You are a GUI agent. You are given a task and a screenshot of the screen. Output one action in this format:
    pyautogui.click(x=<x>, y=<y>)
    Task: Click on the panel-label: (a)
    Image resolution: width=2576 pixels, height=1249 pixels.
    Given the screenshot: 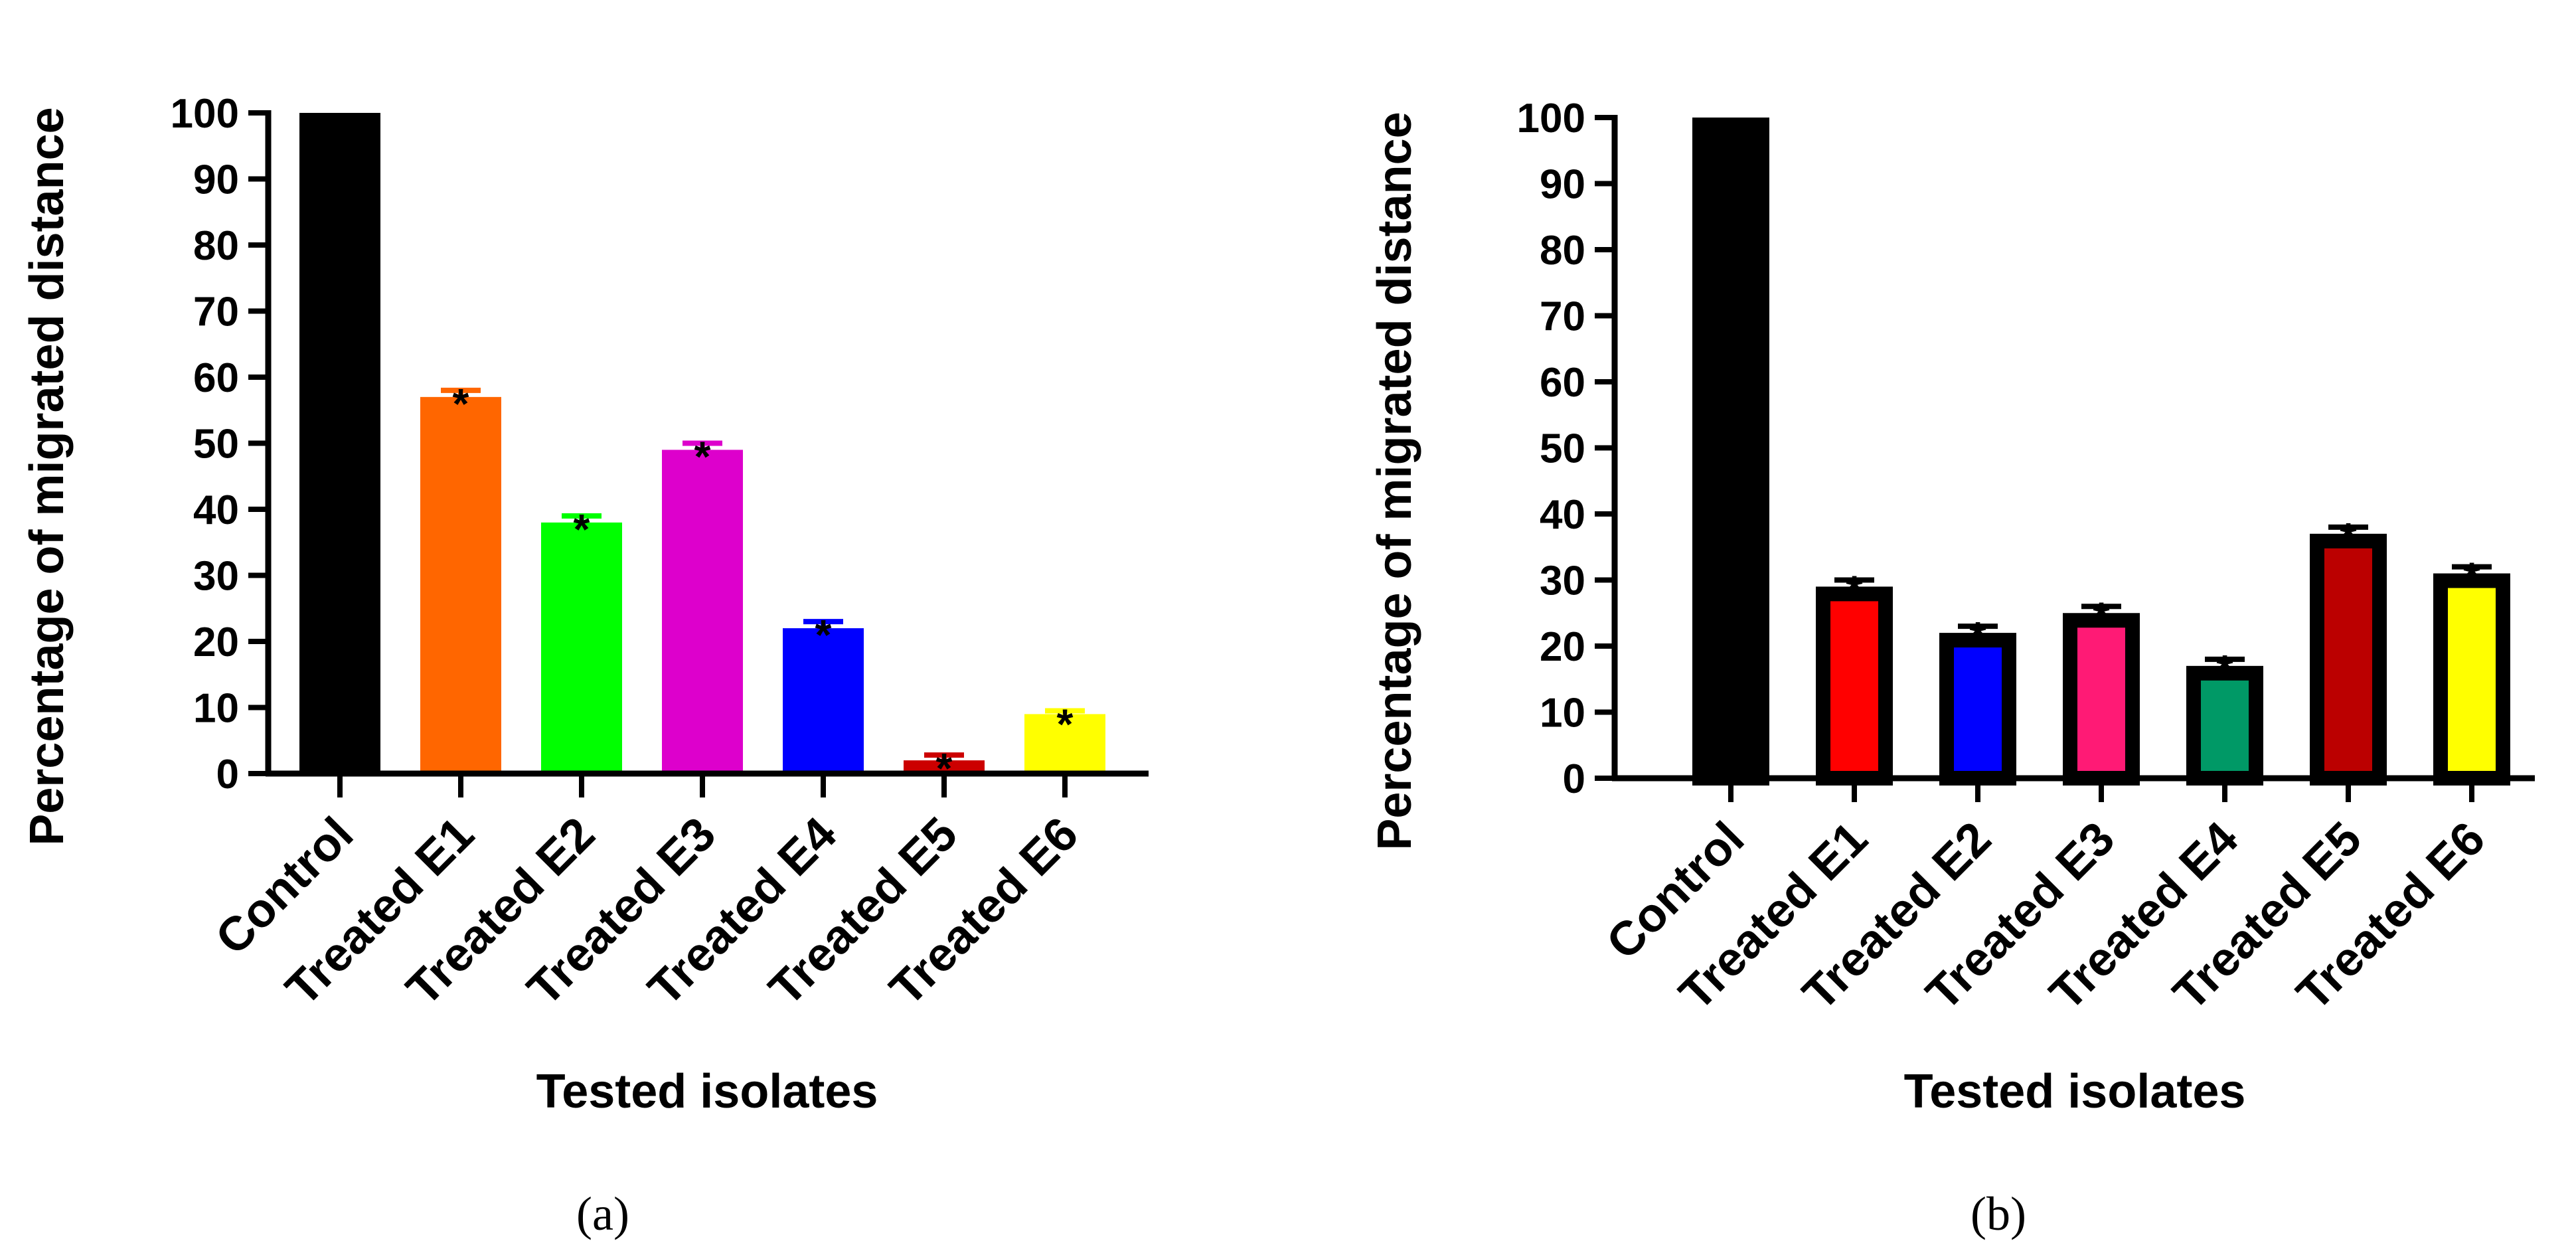 What is the action you would take?
    pyautogui.click(x=602, y=1213)
    